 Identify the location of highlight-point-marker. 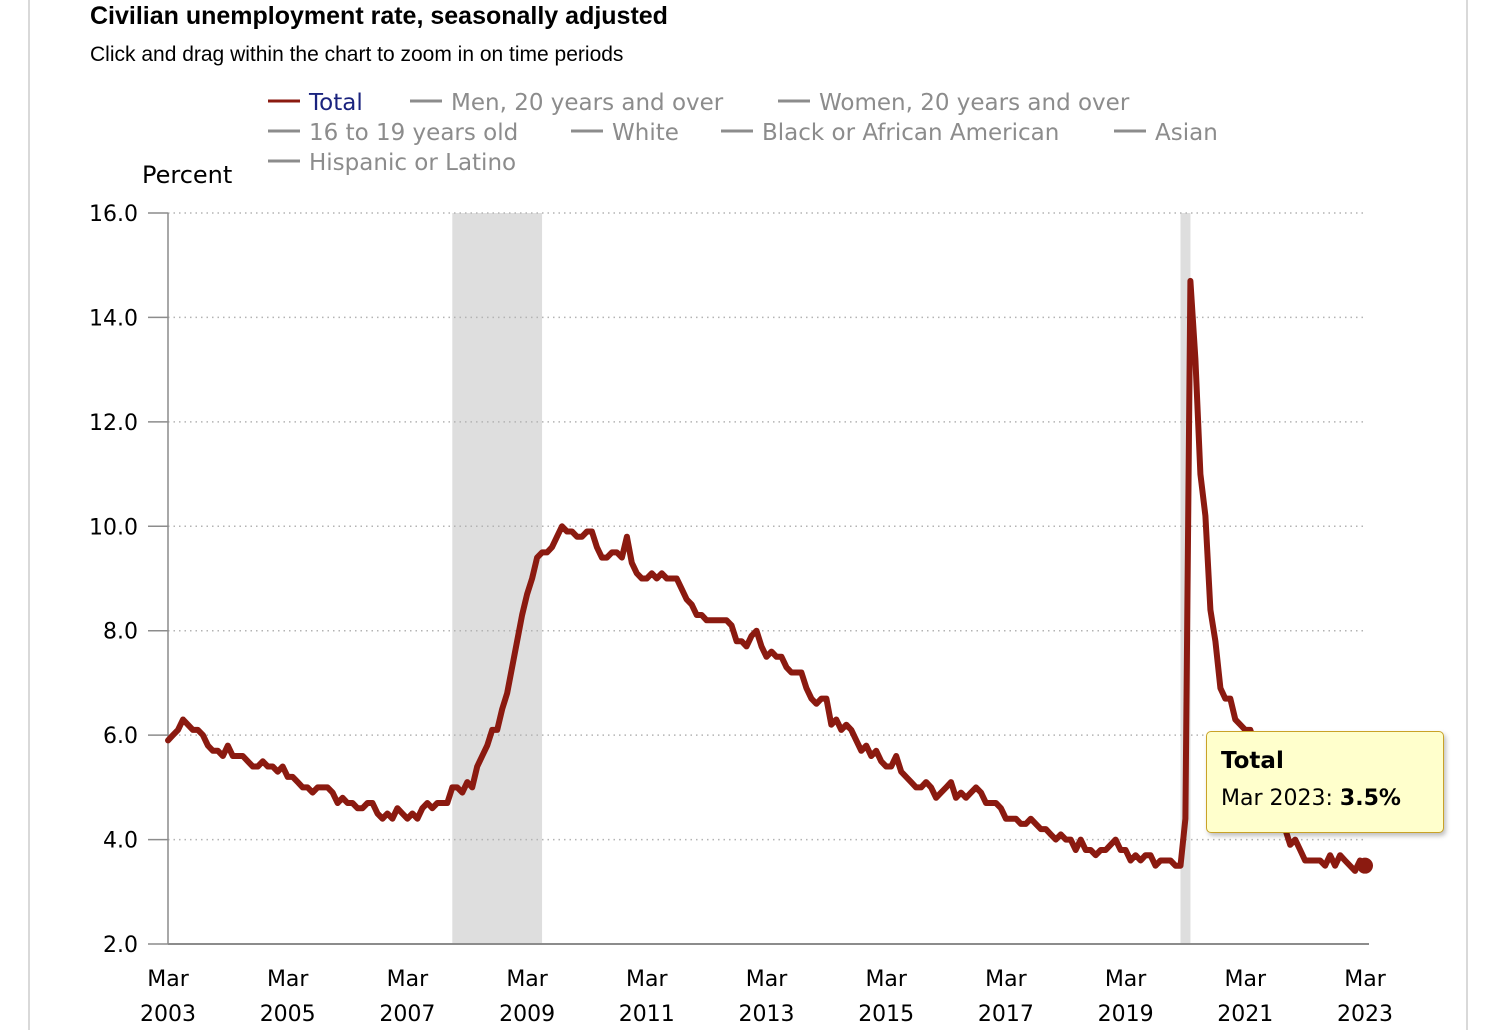
(1365, 865).